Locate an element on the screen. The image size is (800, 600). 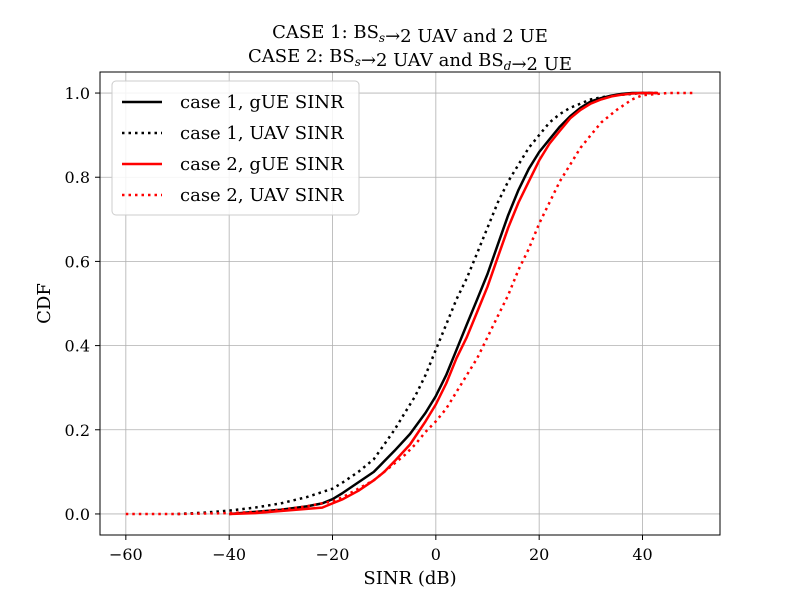
y-tick-label: 1.0 is located at coordinates (77, 93).